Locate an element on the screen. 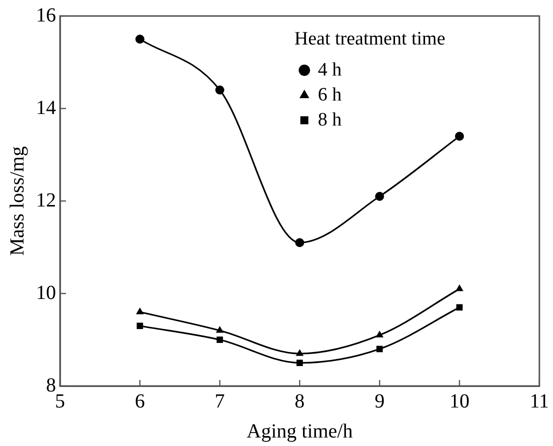 Image resolution: width=553 pixels, height=446 pixels. y-tick-label: 16 is located at coordinates (46, 15).